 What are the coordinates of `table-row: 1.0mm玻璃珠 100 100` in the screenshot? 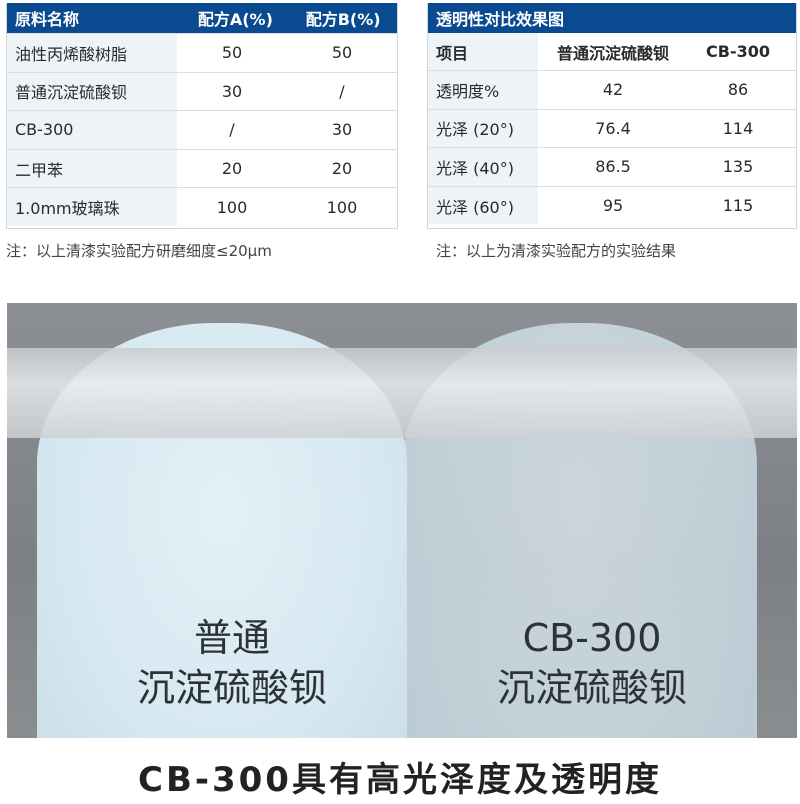 It's located at (202, 206).